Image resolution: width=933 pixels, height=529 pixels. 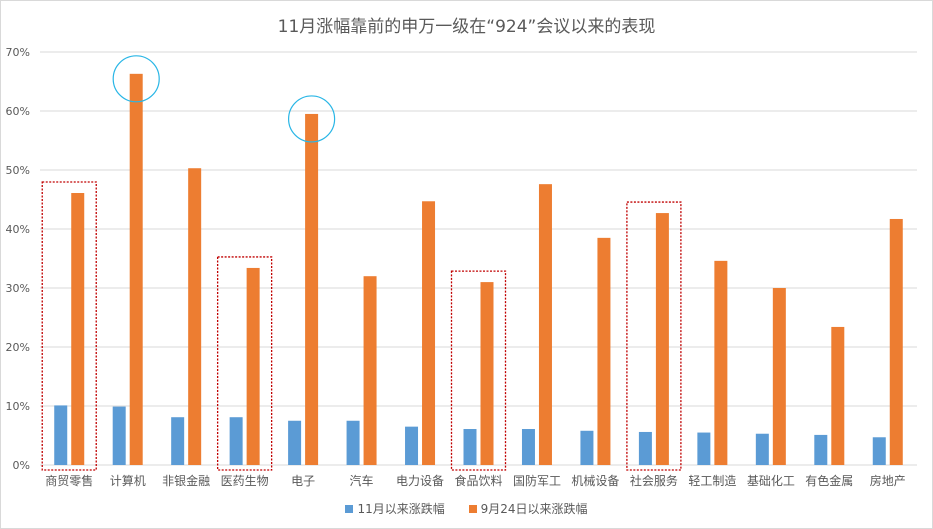 What do you see at coordinates (18, 406) in the screenshot?
I see `y-tick-label: 10%` at bounding box center [18, 406].